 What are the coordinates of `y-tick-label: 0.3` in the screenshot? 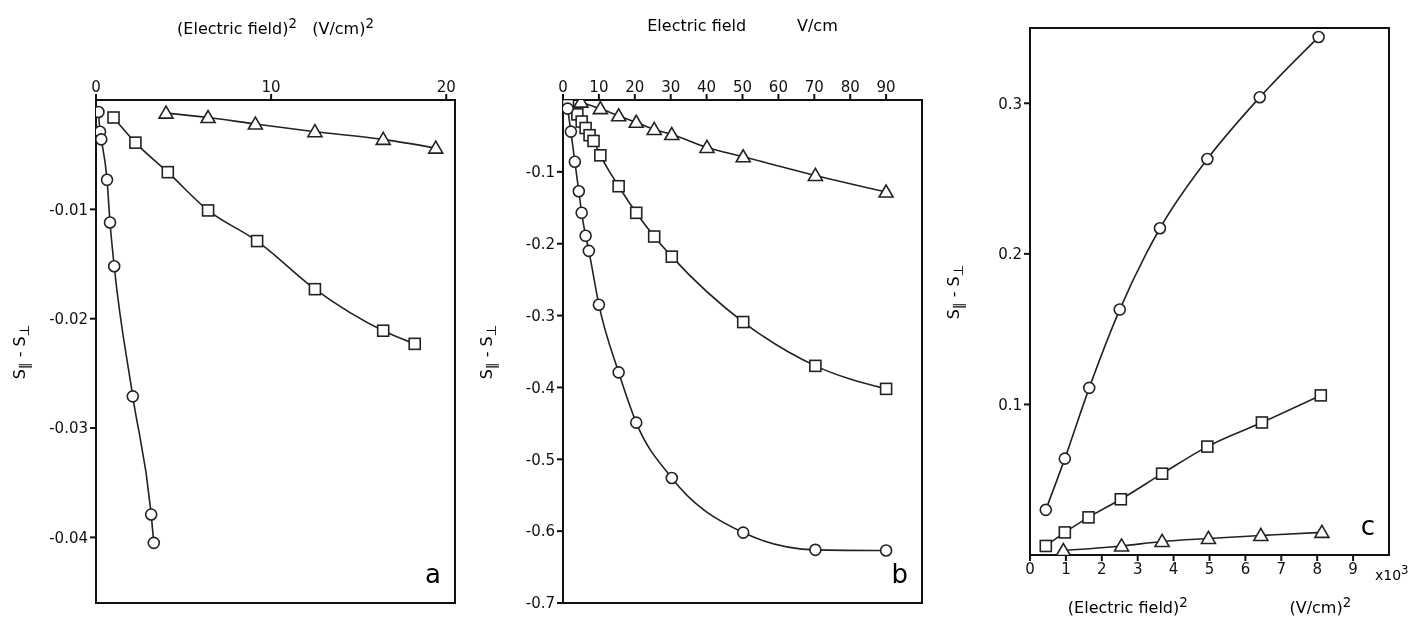 It's located at (1010, 103).